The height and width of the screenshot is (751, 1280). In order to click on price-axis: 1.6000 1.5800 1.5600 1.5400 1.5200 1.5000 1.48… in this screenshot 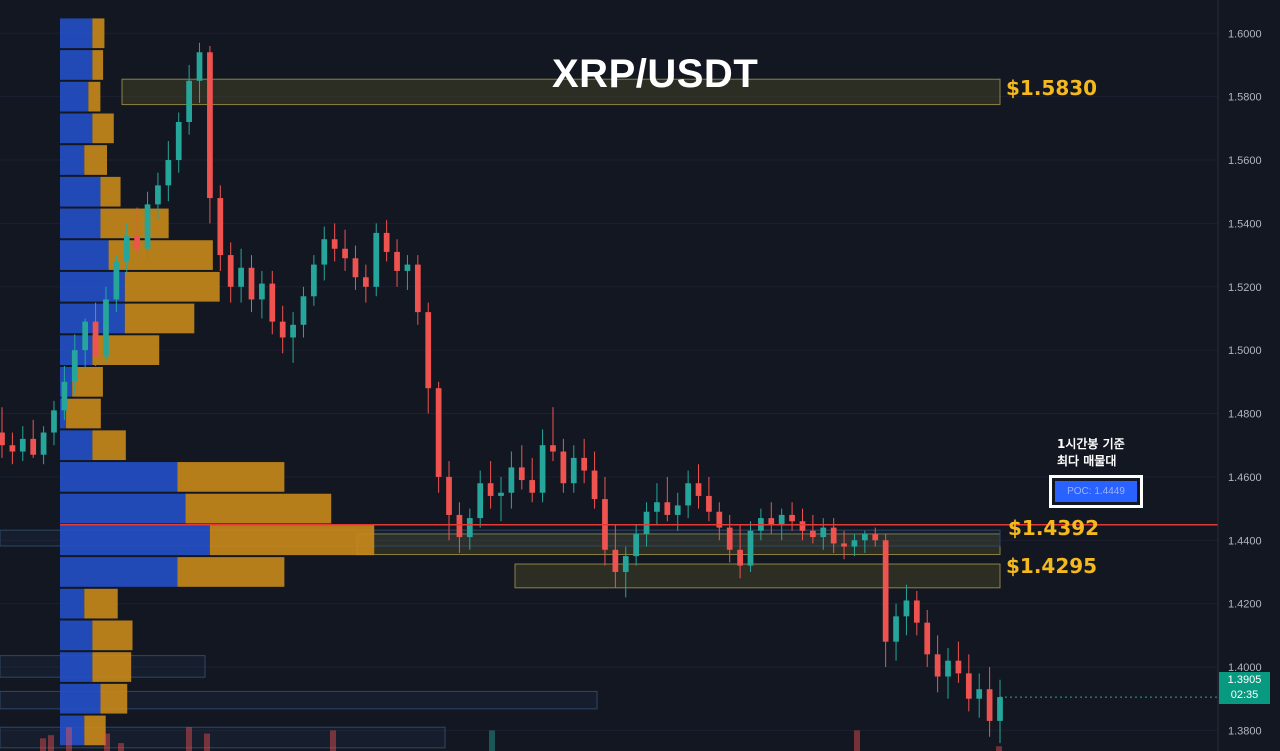, I will do `click(1239, 375)`.